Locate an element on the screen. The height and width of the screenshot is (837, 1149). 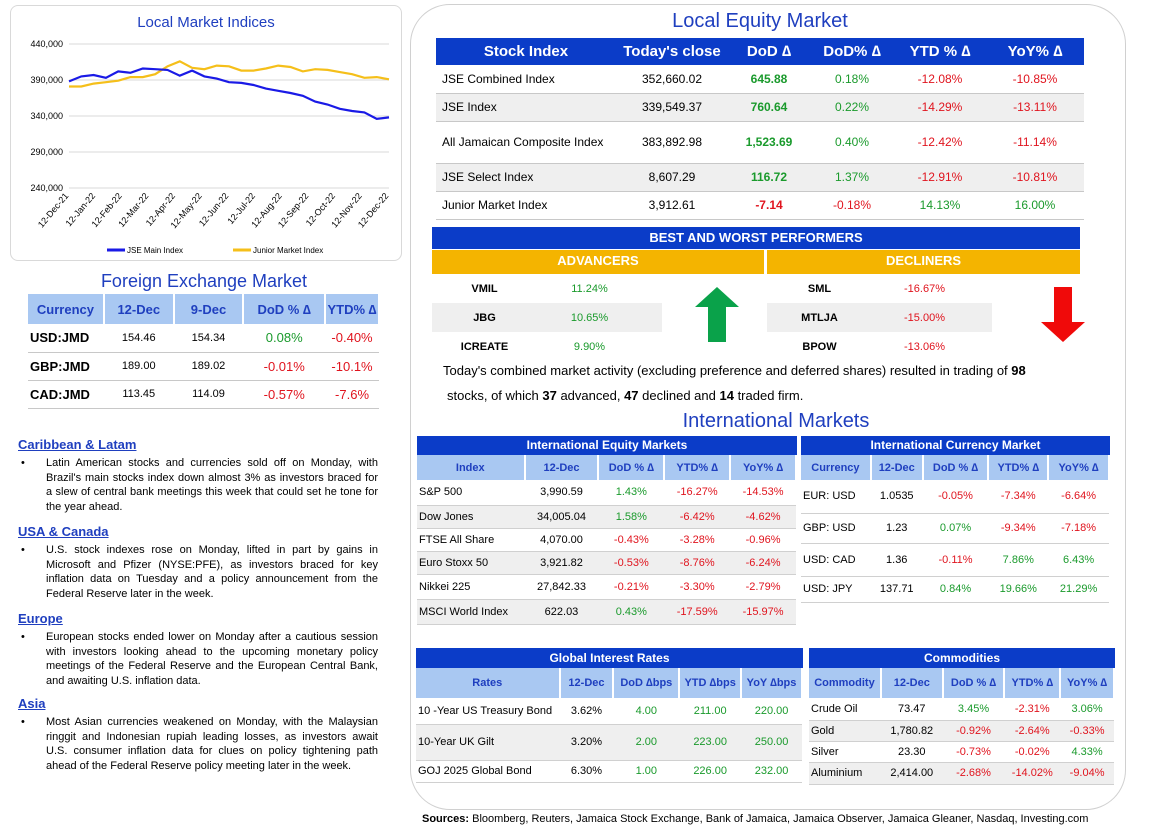
rate-prev: 189.02 is located at coordinates (208, 366).